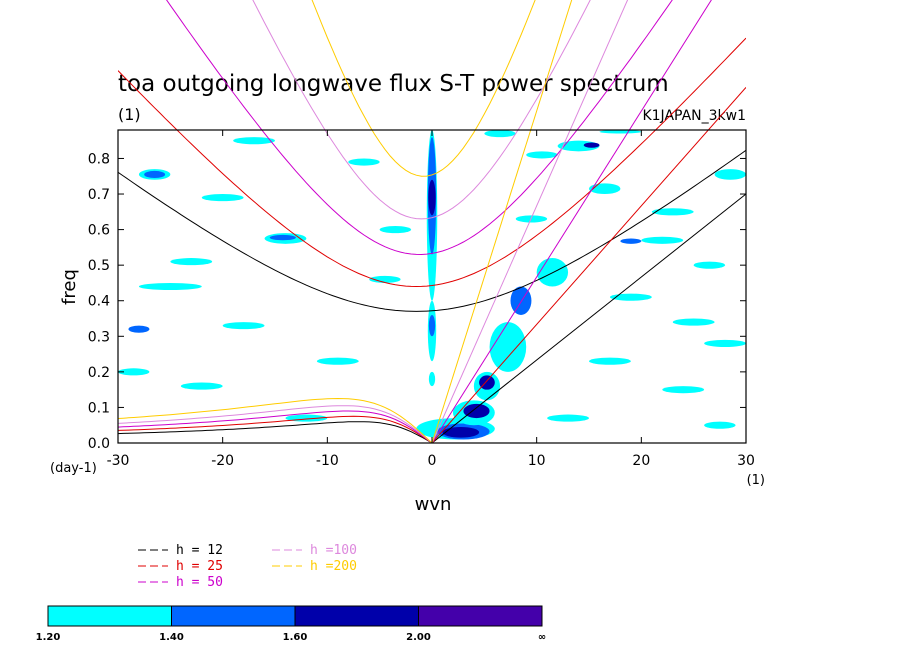  What do you see at coordinates (99, 444) in the screenshot?
I see `y-tick-label: 0.0` at bounding box center [99, 444].